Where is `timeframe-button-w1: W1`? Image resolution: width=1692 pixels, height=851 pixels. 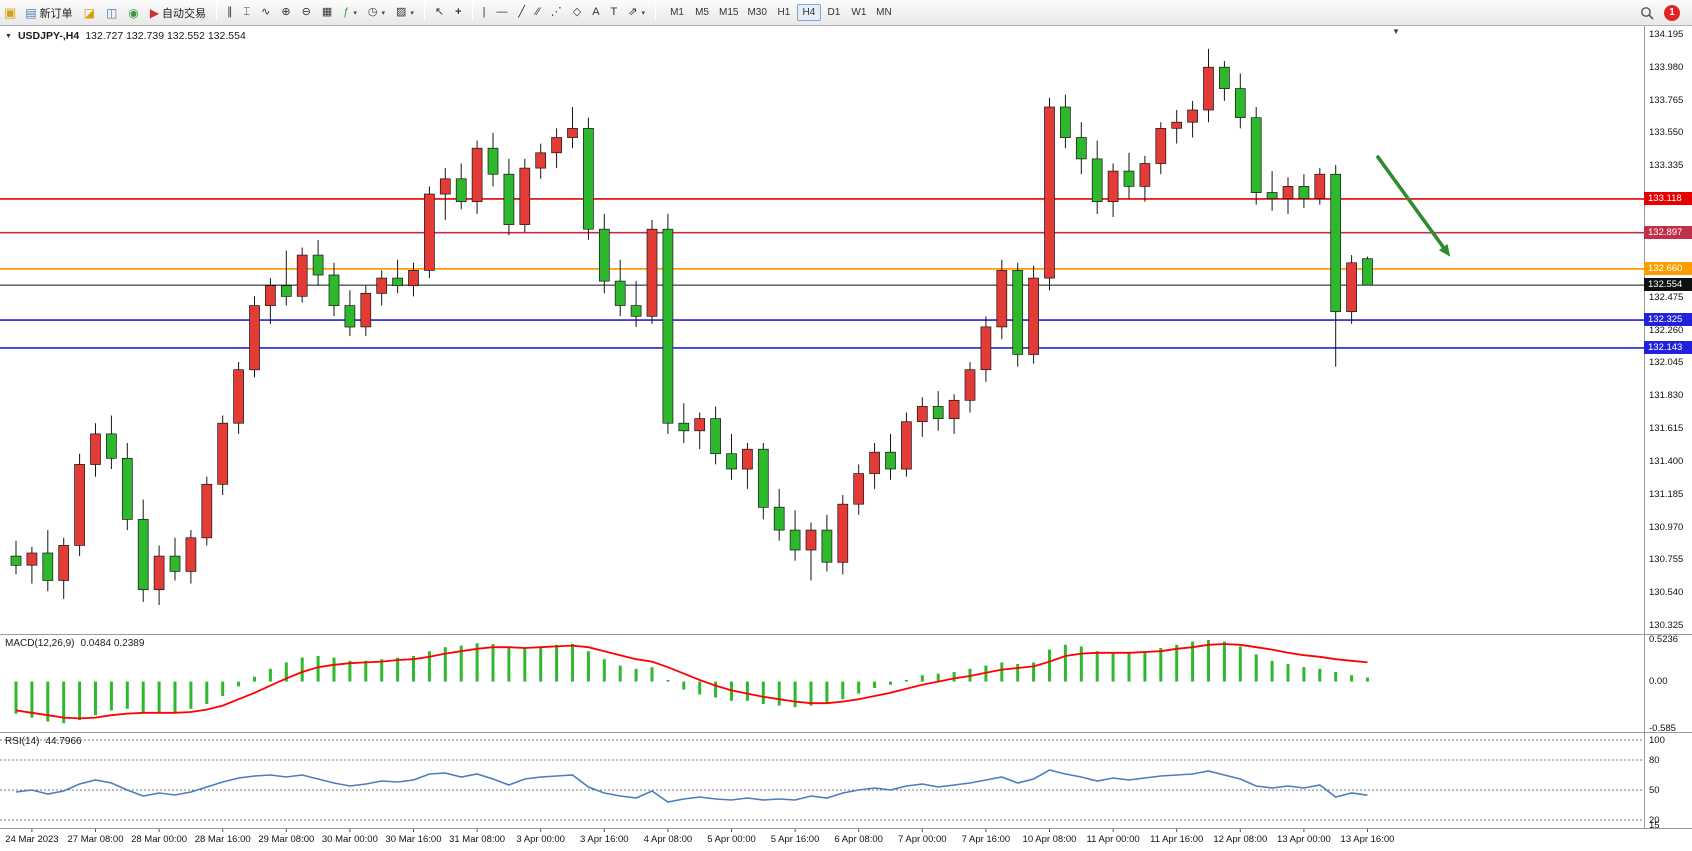
timeframe-button-w1: W1 is located at coordinates (859, 12).